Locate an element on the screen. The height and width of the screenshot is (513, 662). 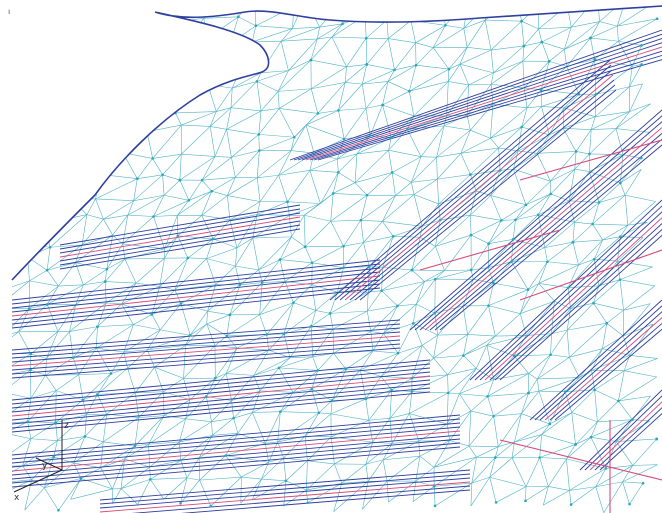
axis-y-label: y is located at coordinates (45, 466).